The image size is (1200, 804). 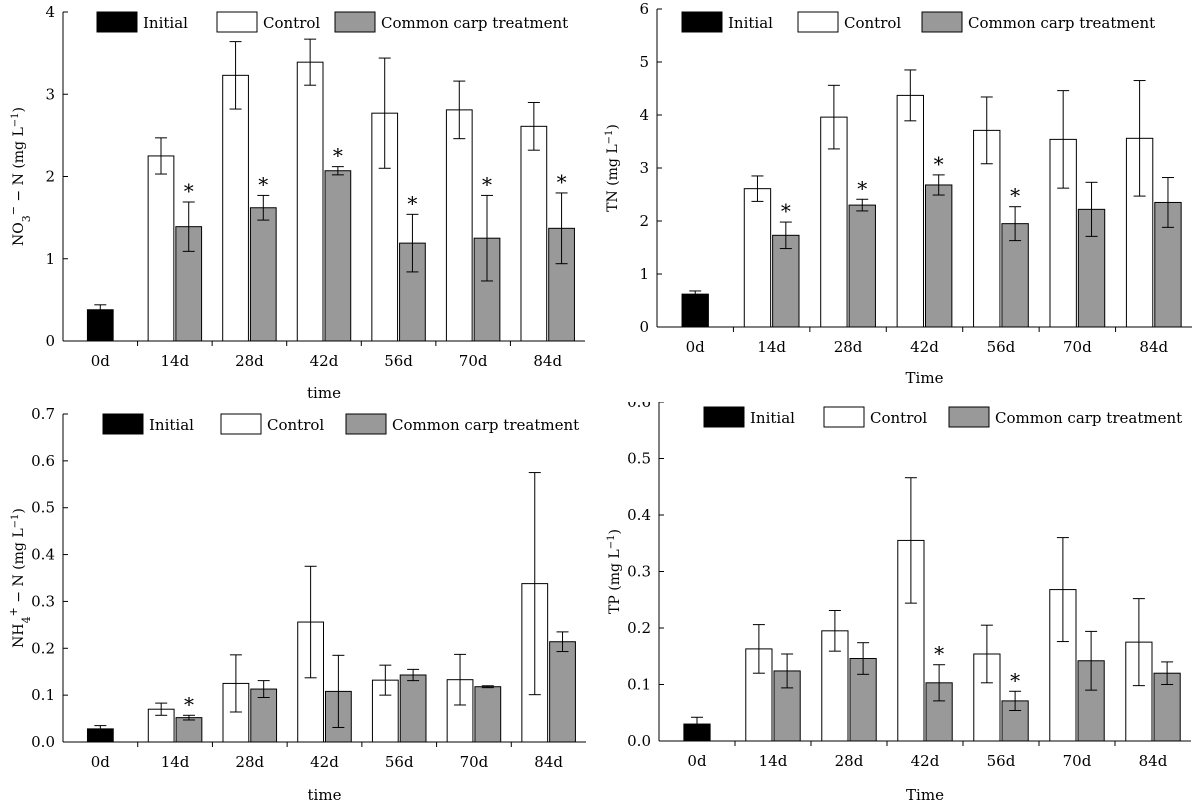 I want to click on x-axis-label: time, so click(x=324, y=393).